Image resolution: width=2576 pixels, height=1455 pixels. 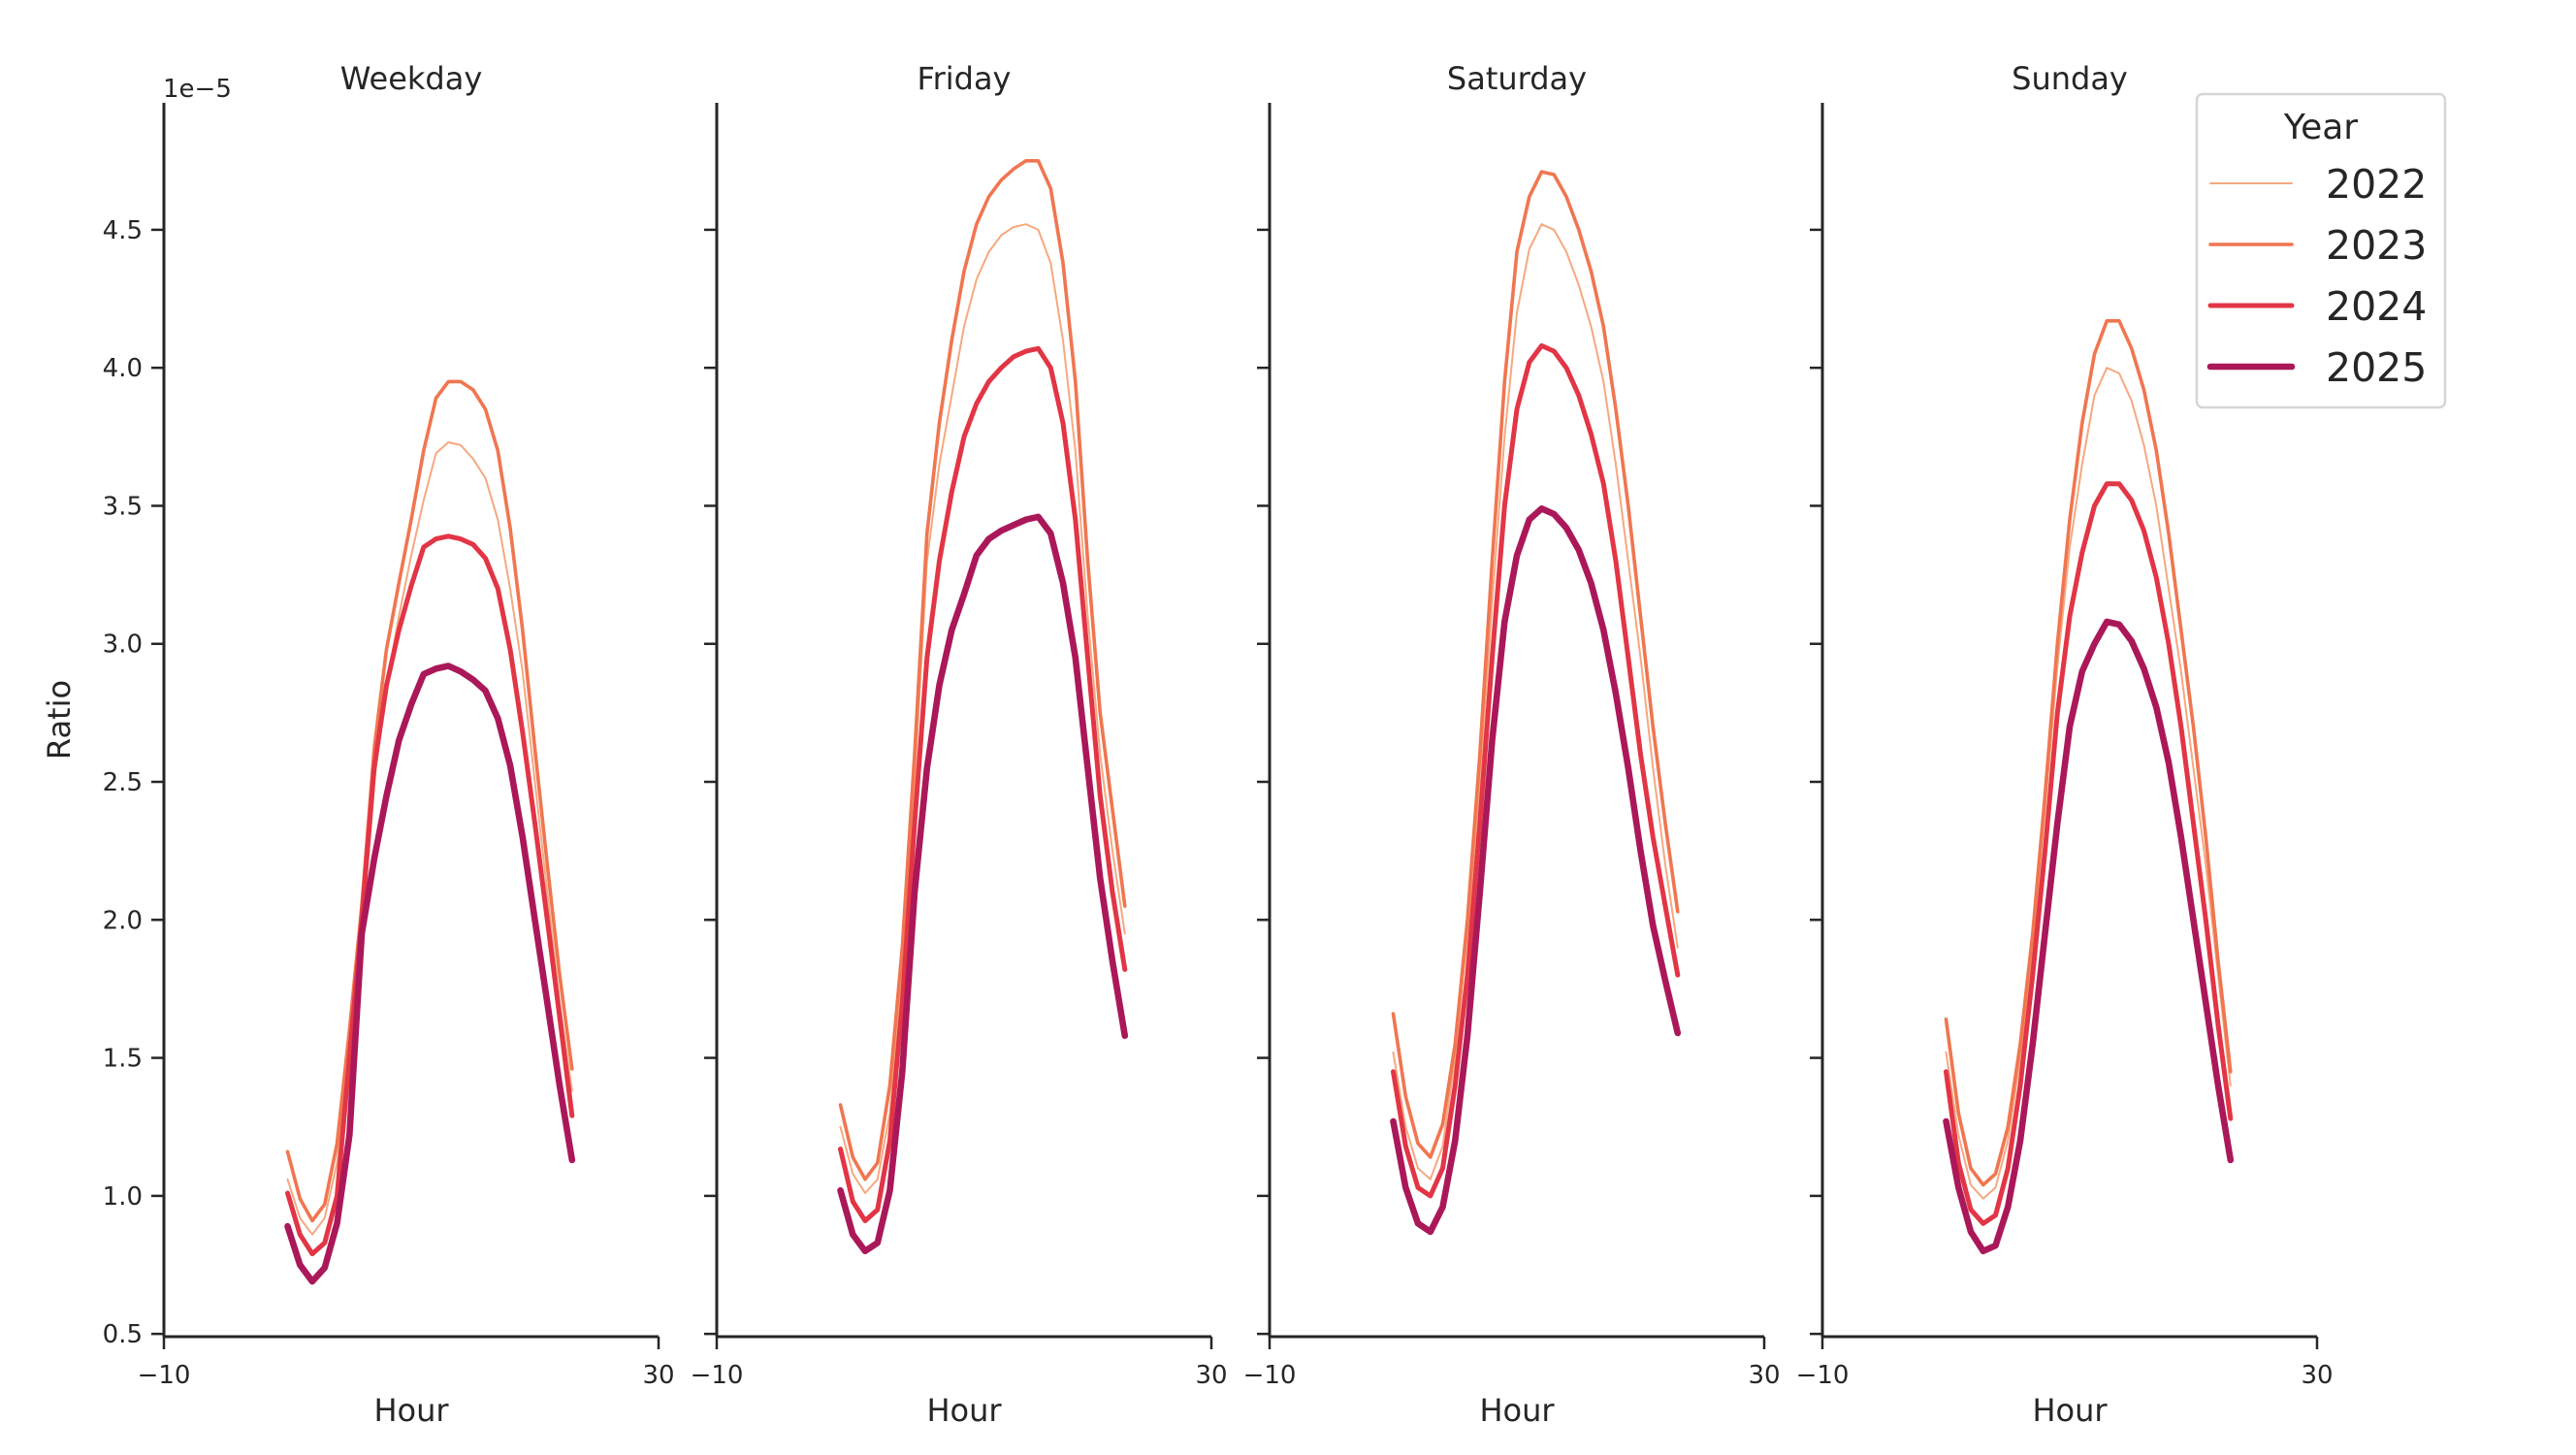 What do you see at coordinates (123, 645) in the screenshot?
I see `y-tick-label: 3.0` at bounding box center [123, 645].